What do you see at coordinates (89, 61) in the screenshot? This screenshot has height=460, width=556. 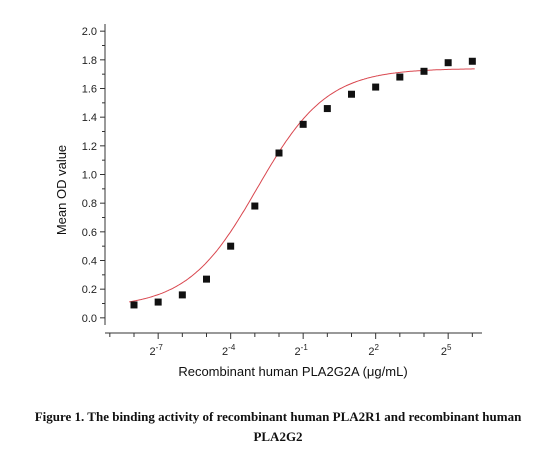 I see `y-tick-label: 1.8` at bounding box center [89, 61].